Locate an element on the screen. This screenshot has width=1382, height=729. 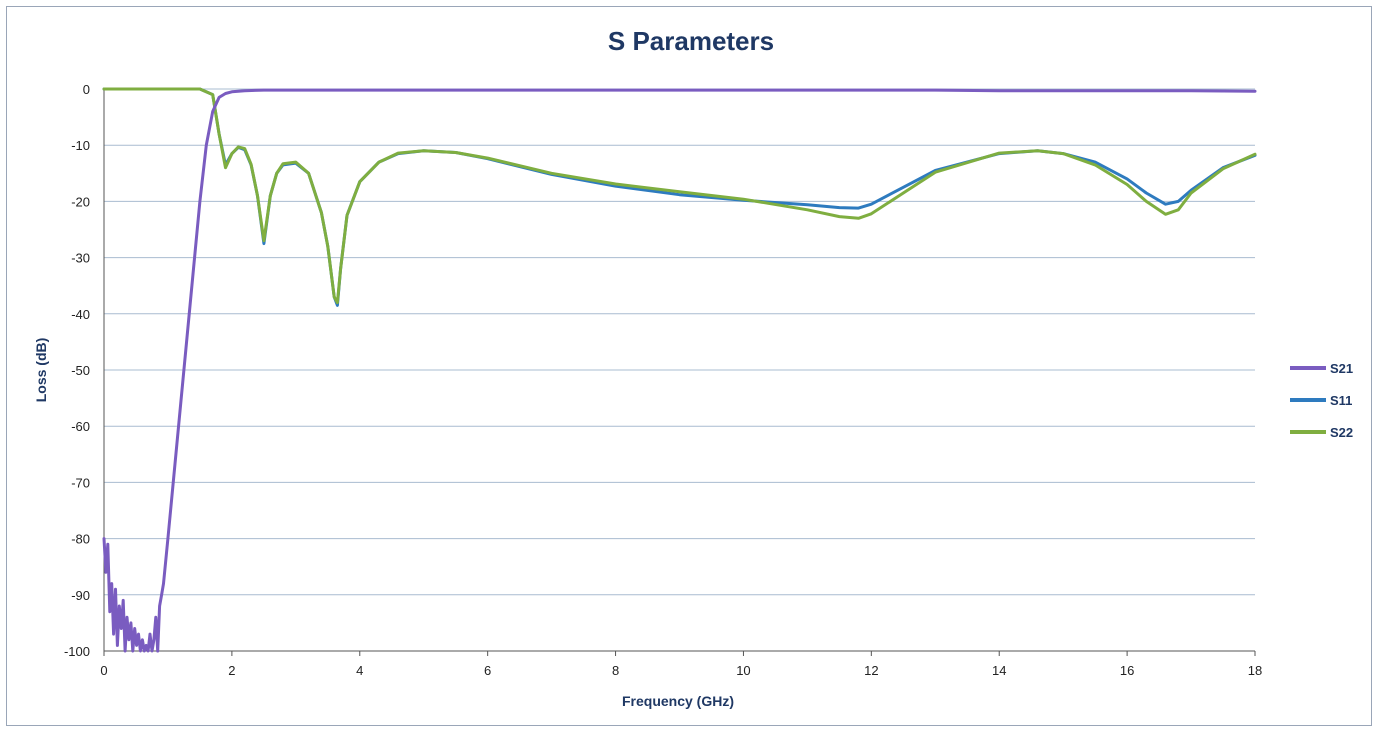
y-tick-labels: 0 -10 -20 -30 -40 -50 -60 -70 -80 -90 -100 is located at coordinates (77, 370).